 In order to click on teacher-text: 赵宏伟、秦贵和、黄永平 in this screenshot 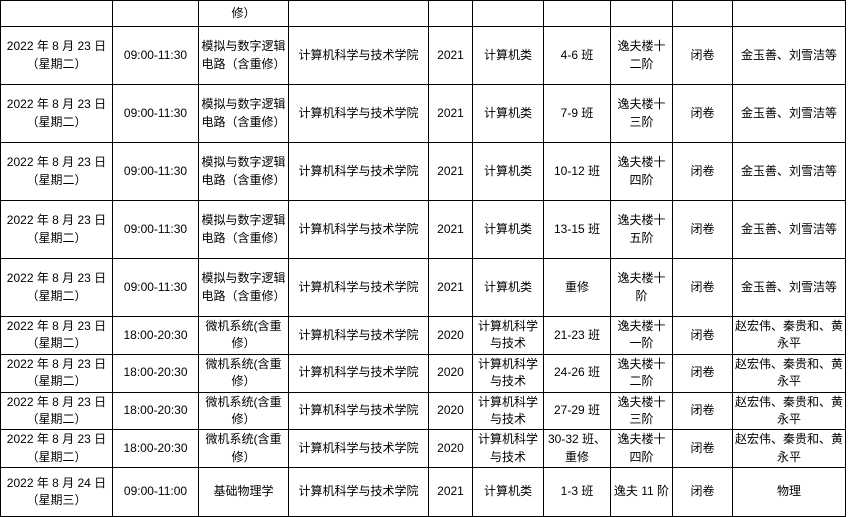, I will do `click(789, 372)`.